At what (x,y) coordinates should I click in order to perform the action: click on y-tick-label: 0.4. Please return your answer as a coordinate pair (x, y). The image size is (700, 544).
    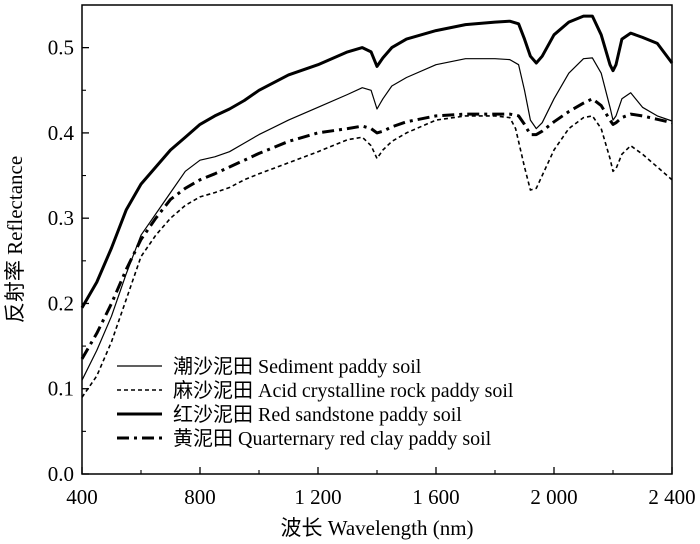
    Looking at the image, I should click on (61, 133).